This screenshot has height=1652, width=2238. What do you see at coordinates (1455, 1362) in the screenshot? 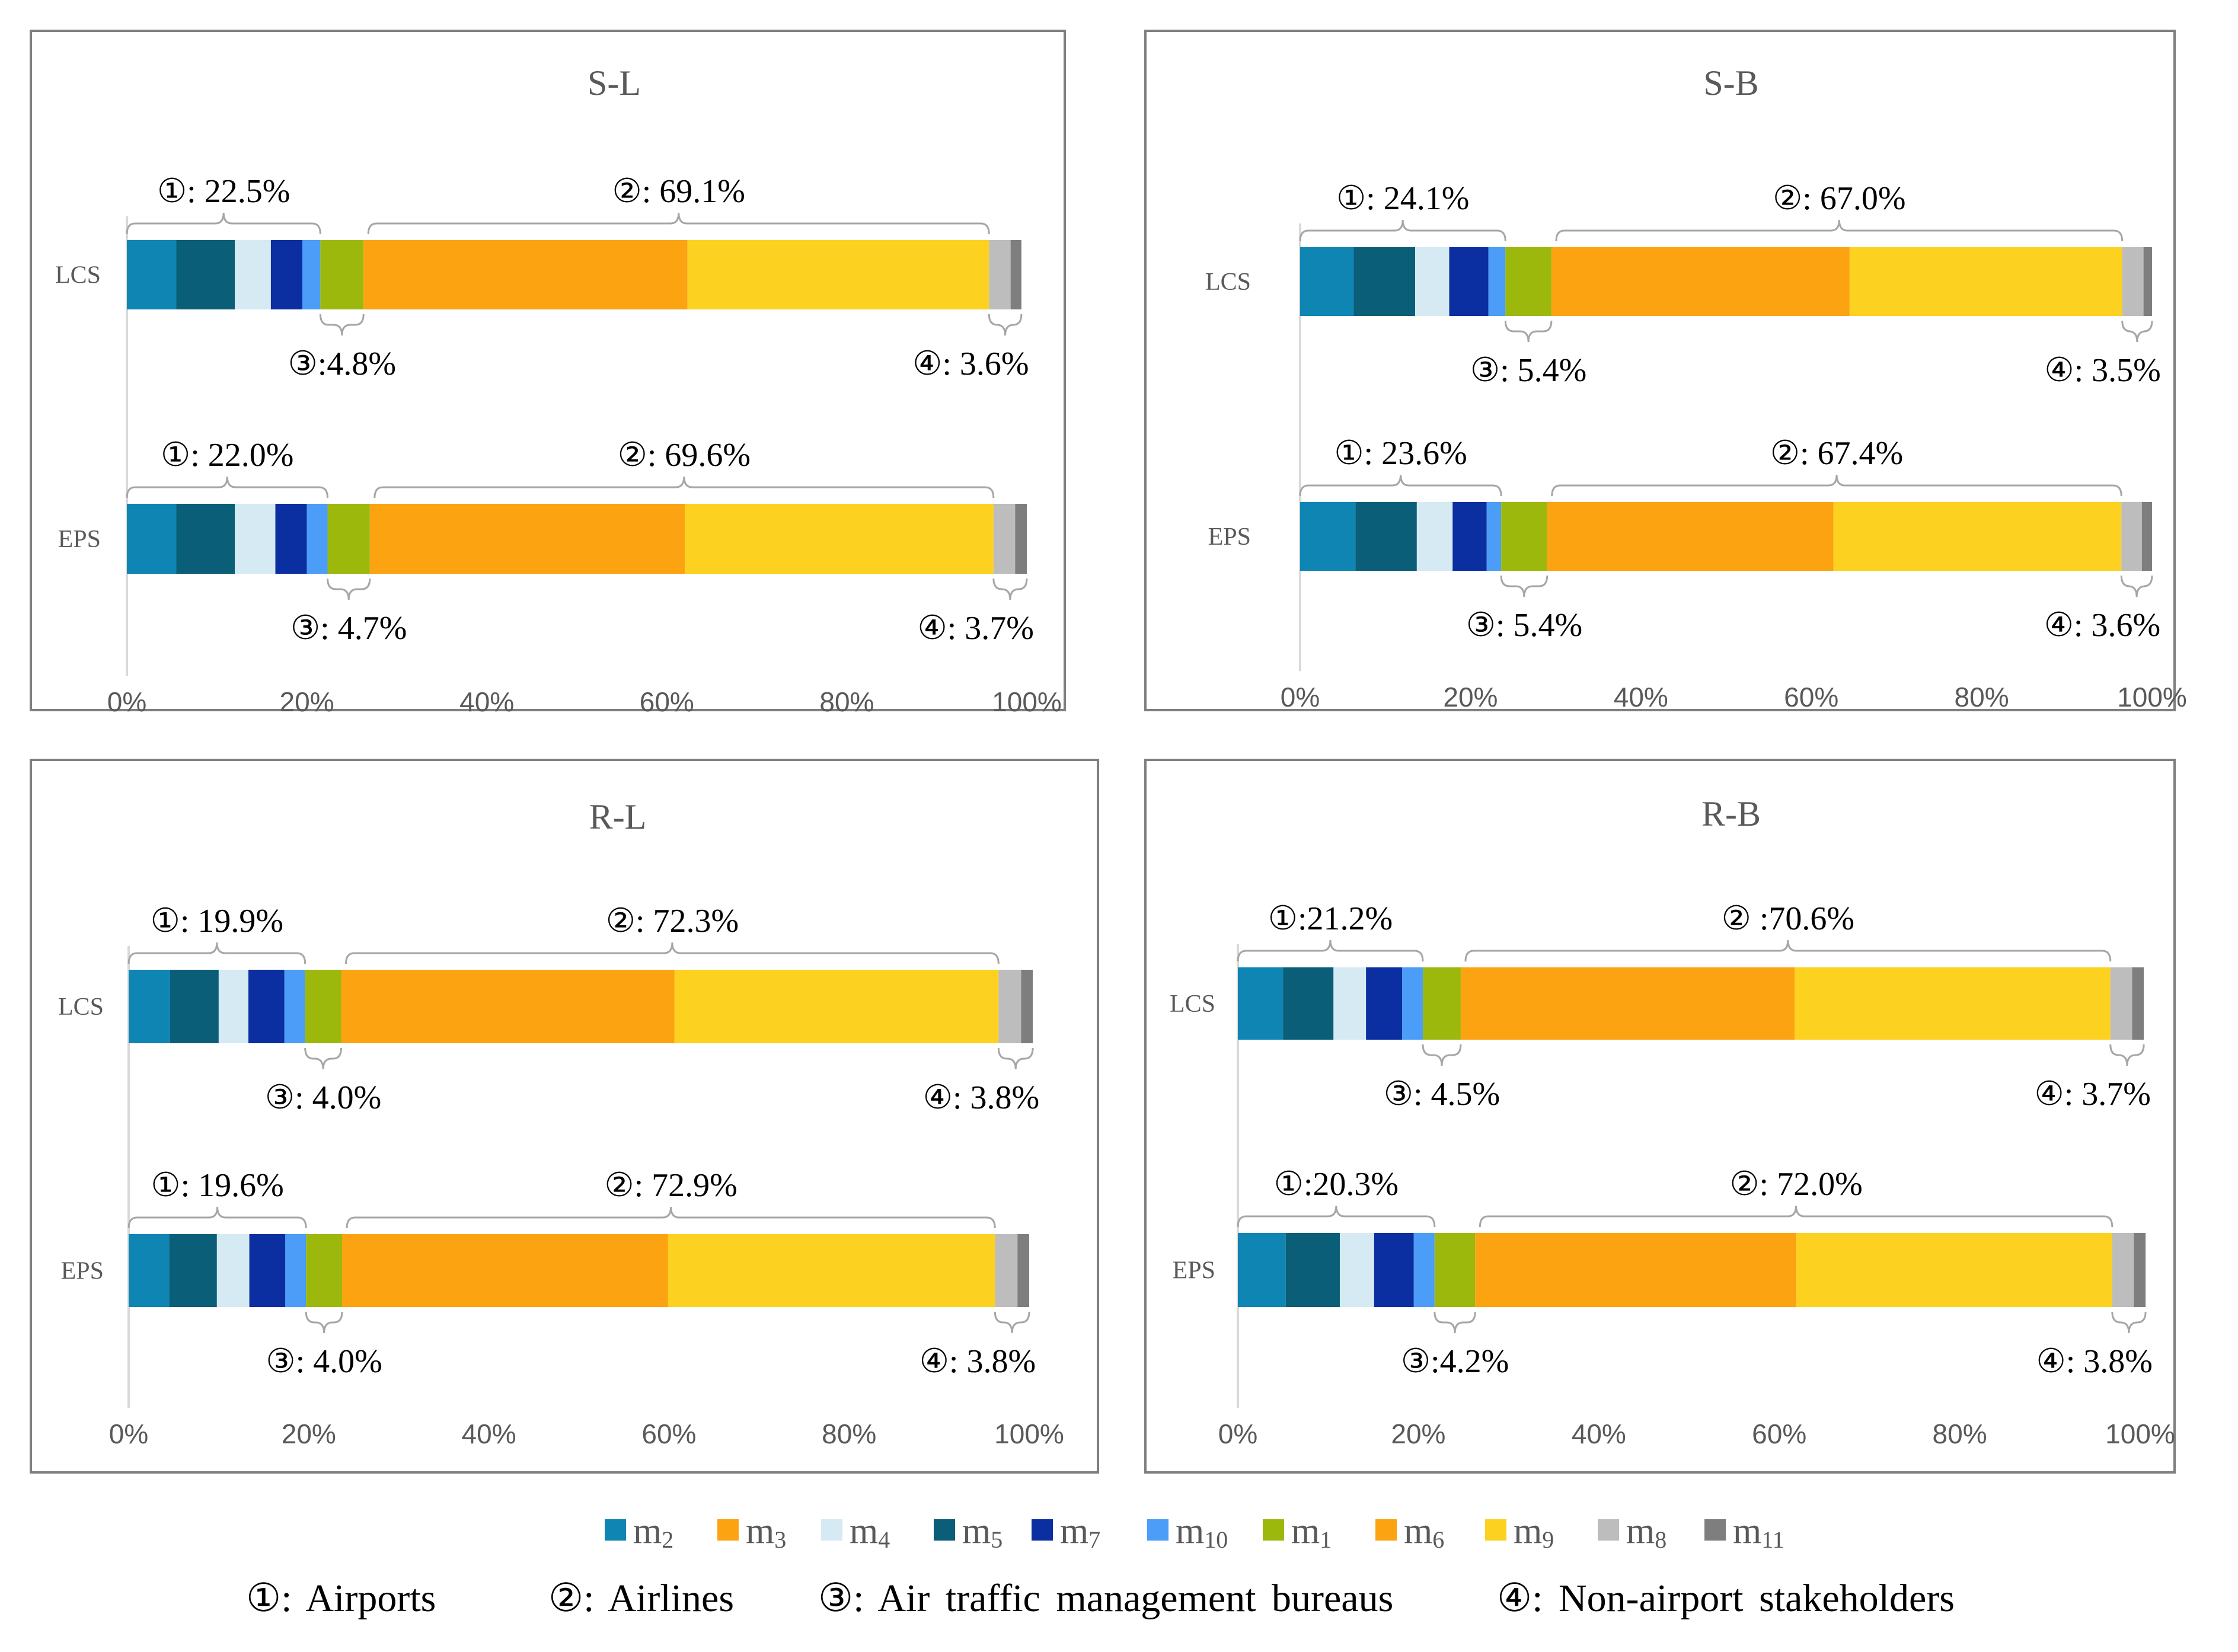
I see `group-annotation-g3: ③:4.2%` at bounding box center [1455, 1362].